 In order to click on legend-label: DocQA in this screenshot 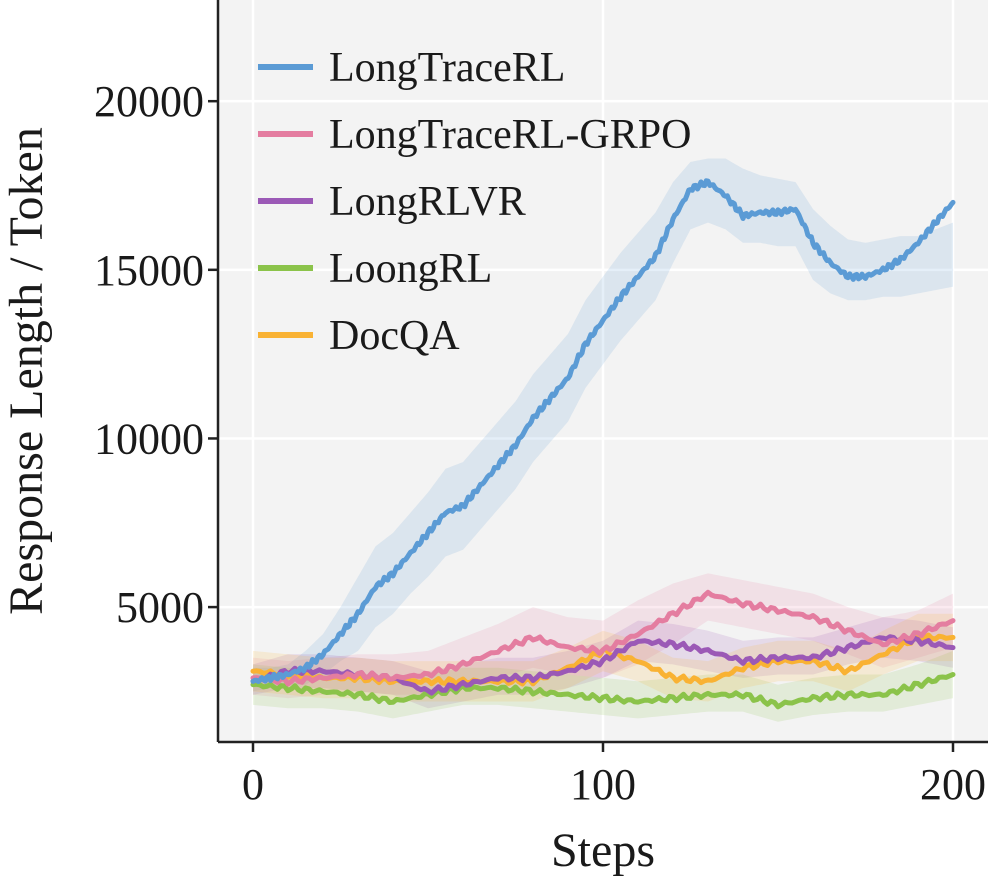, I will do `click(394, 336)`.